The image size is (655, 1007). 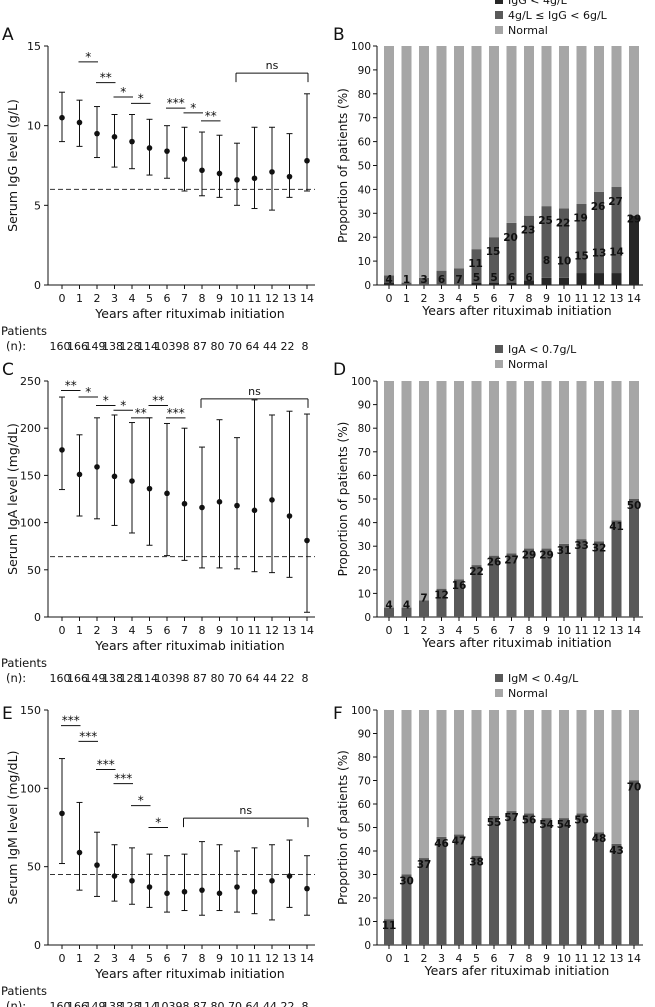 I want to click on x-tick-label: 10, so click(x=564, y=298).